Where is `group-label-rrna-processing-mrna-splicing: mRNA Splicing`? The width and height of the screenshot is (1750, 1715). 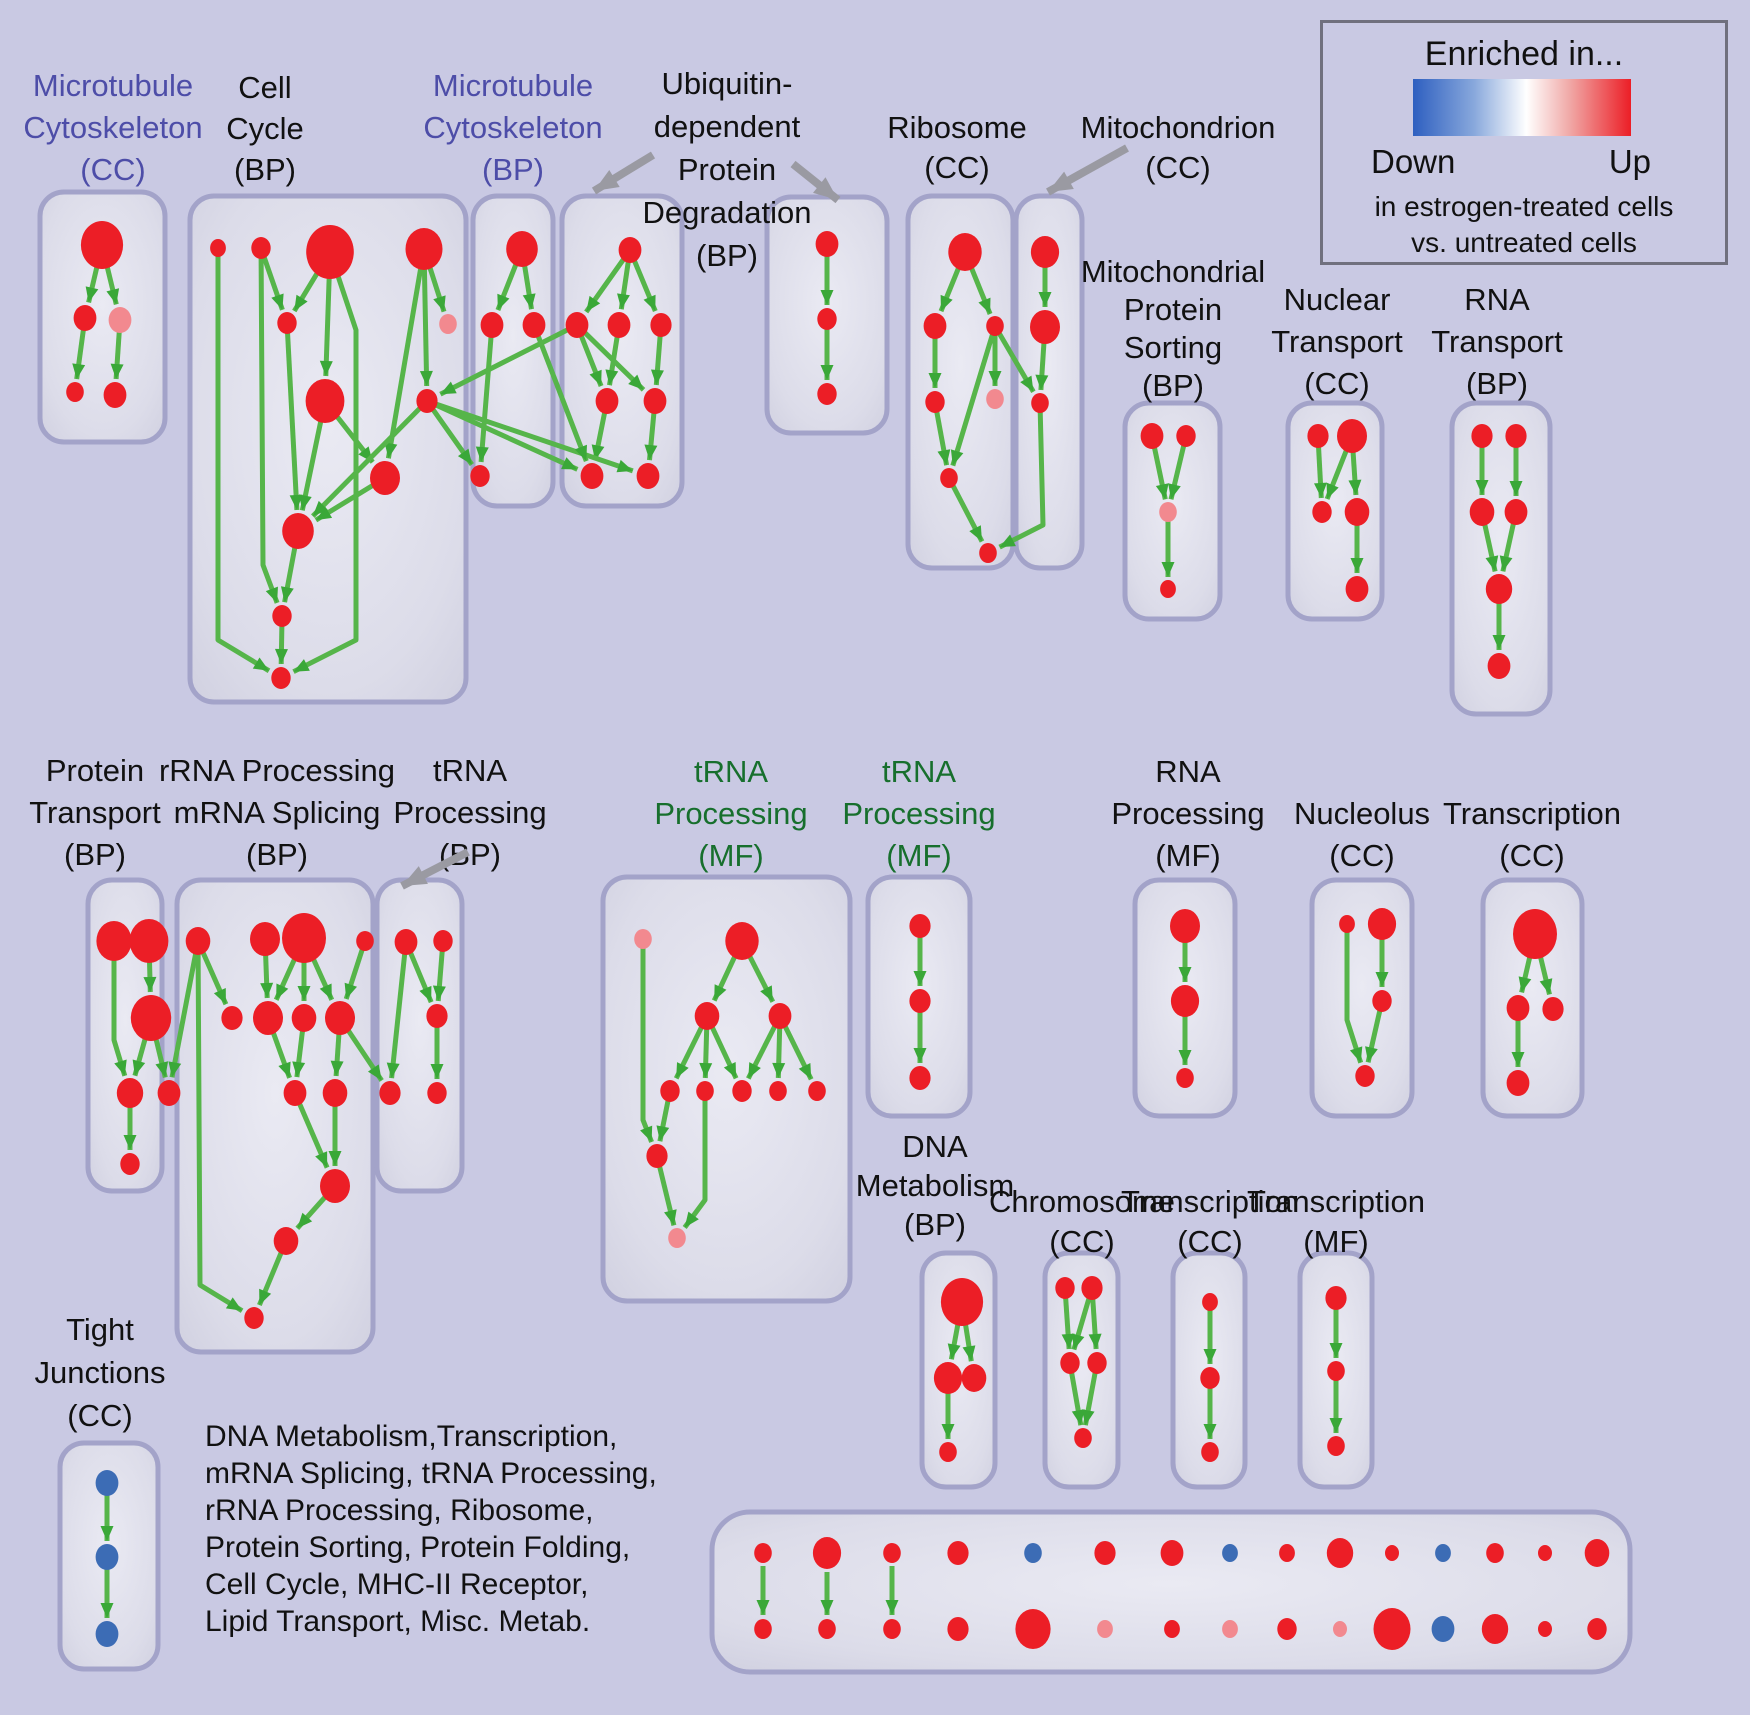
group-label-rrna-processing-mrna-splicing: mRNA Splicing is located at coordinates (277, 812).